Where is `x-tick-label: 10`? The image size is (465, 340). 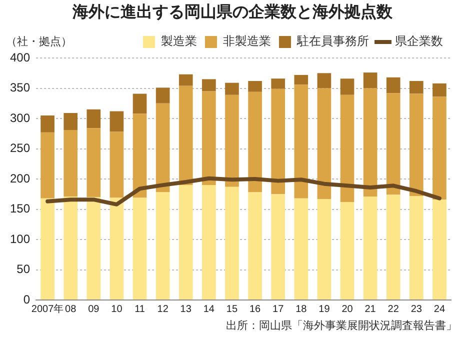
x-tick-label: 10 is located at coordinates (117, 309).